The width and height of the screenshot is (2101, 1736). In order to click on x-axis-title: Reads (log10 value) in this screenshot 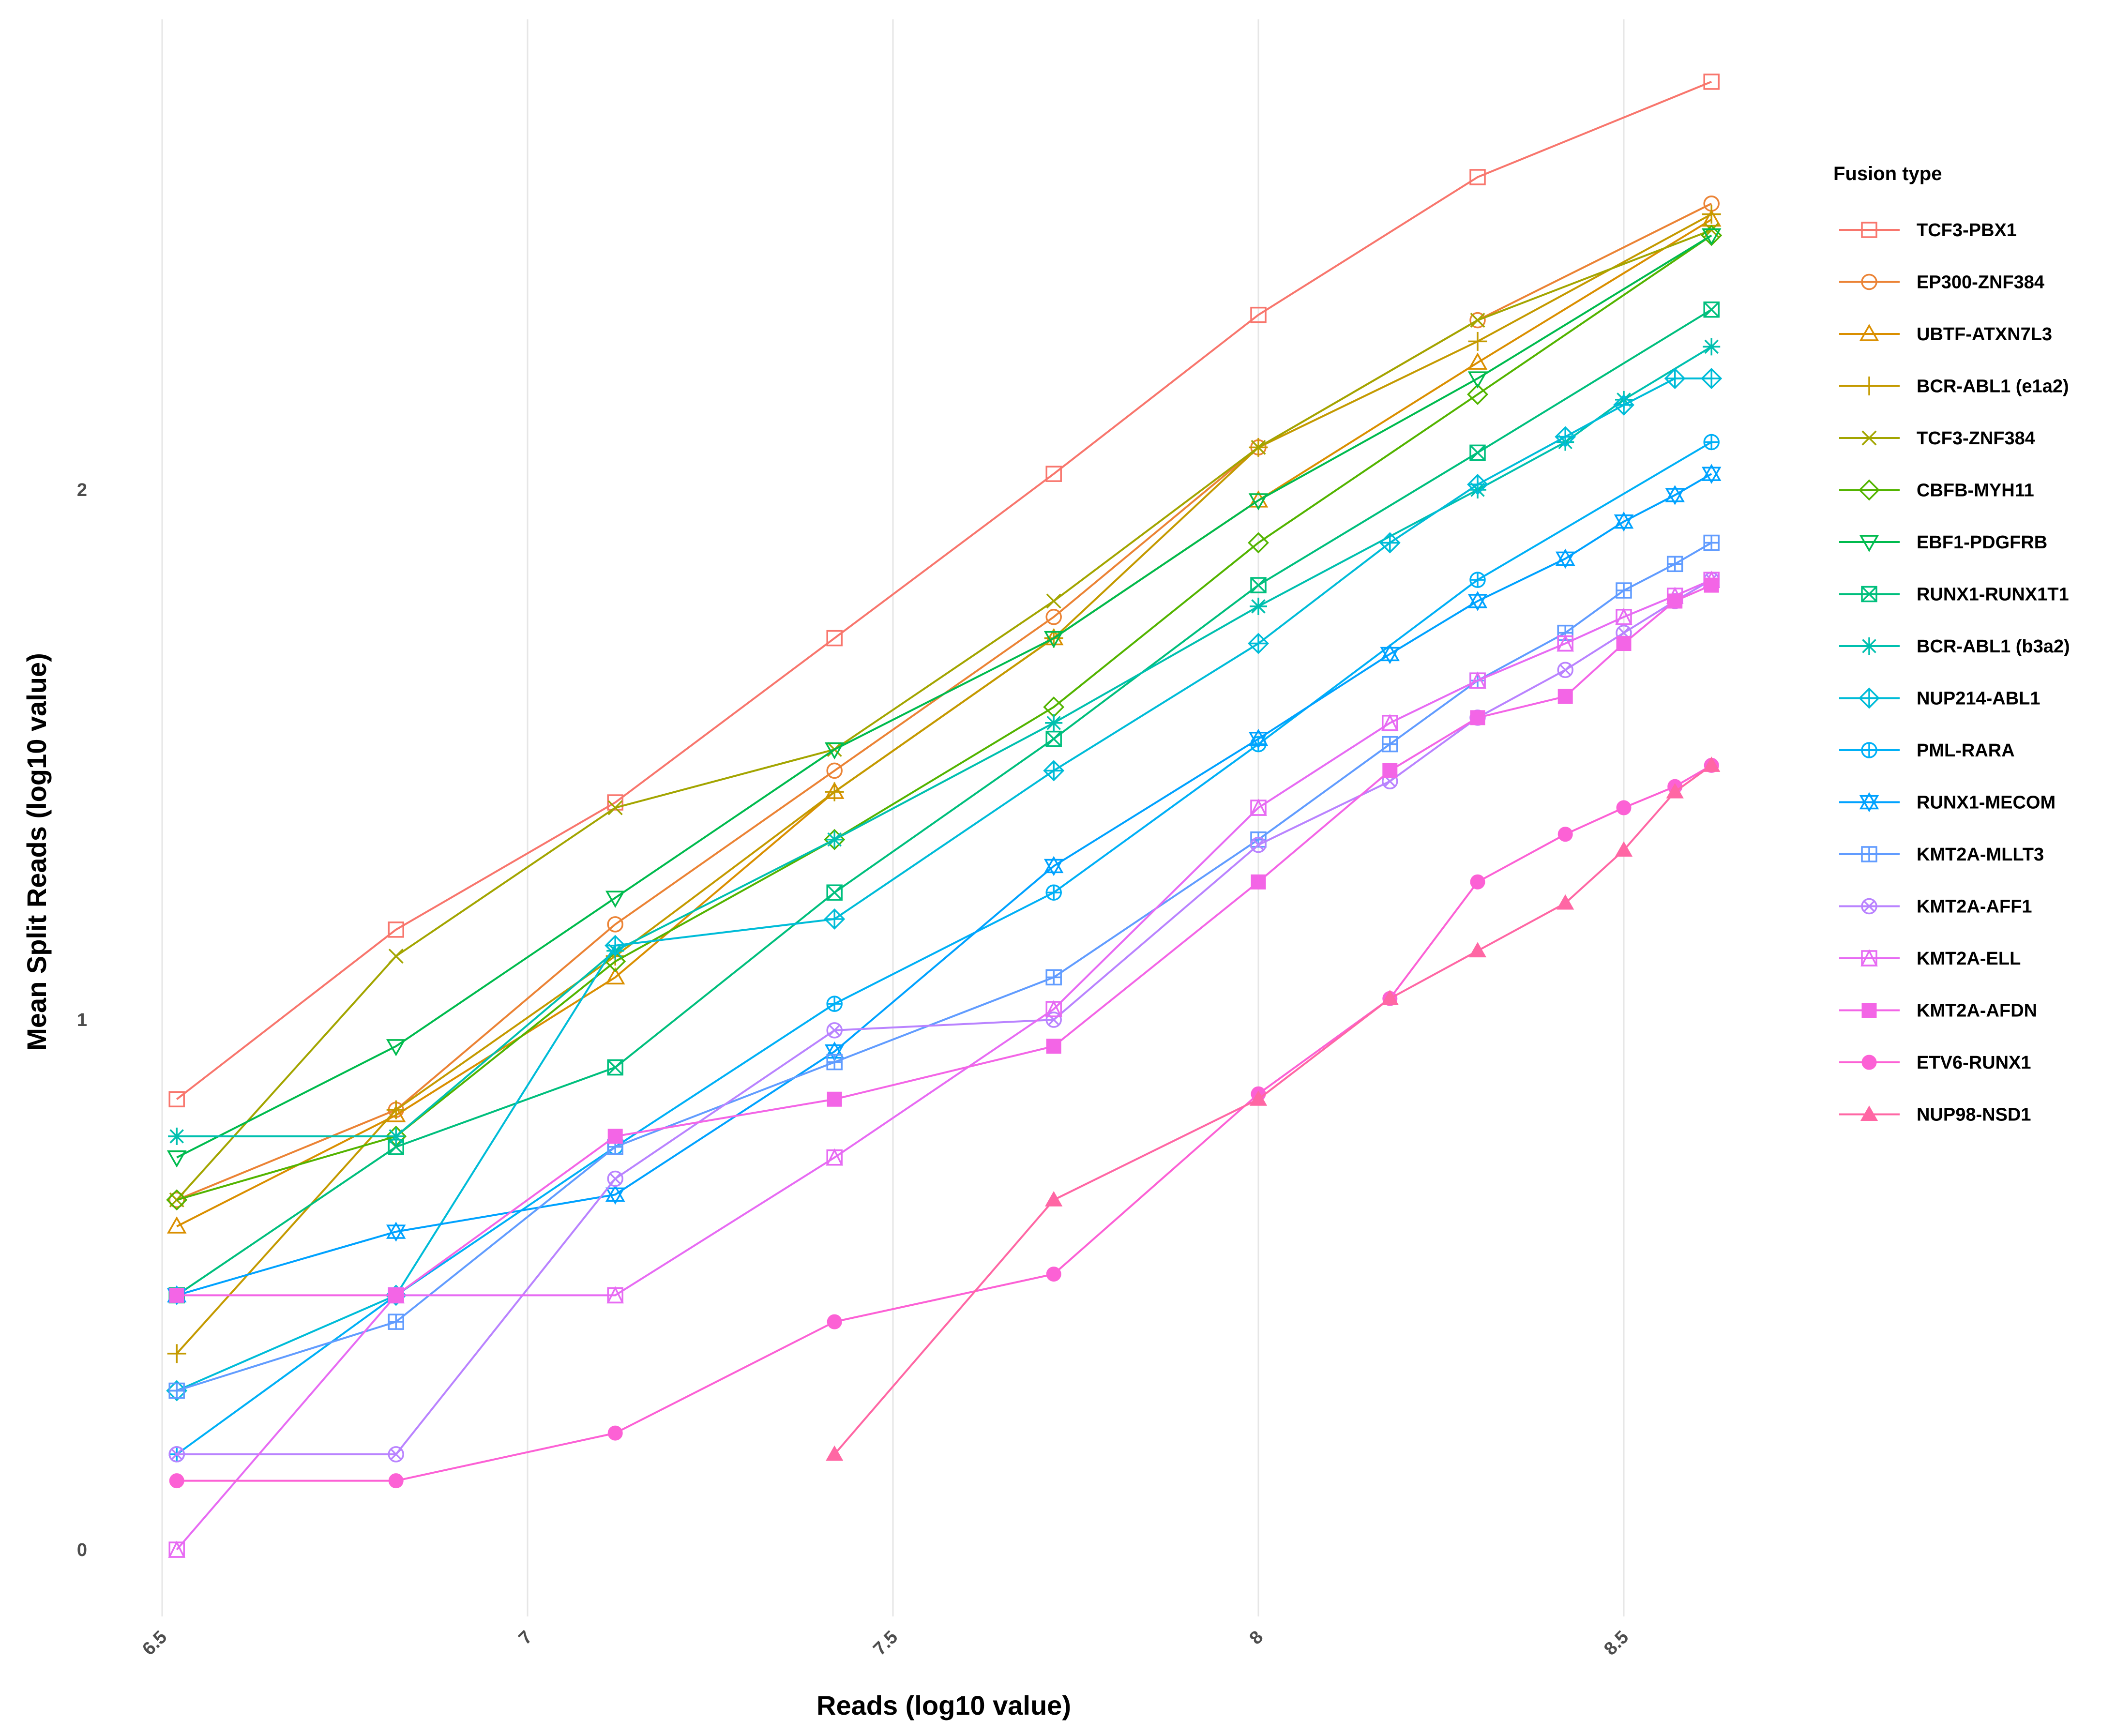, I will do `click(943, 1705)`.